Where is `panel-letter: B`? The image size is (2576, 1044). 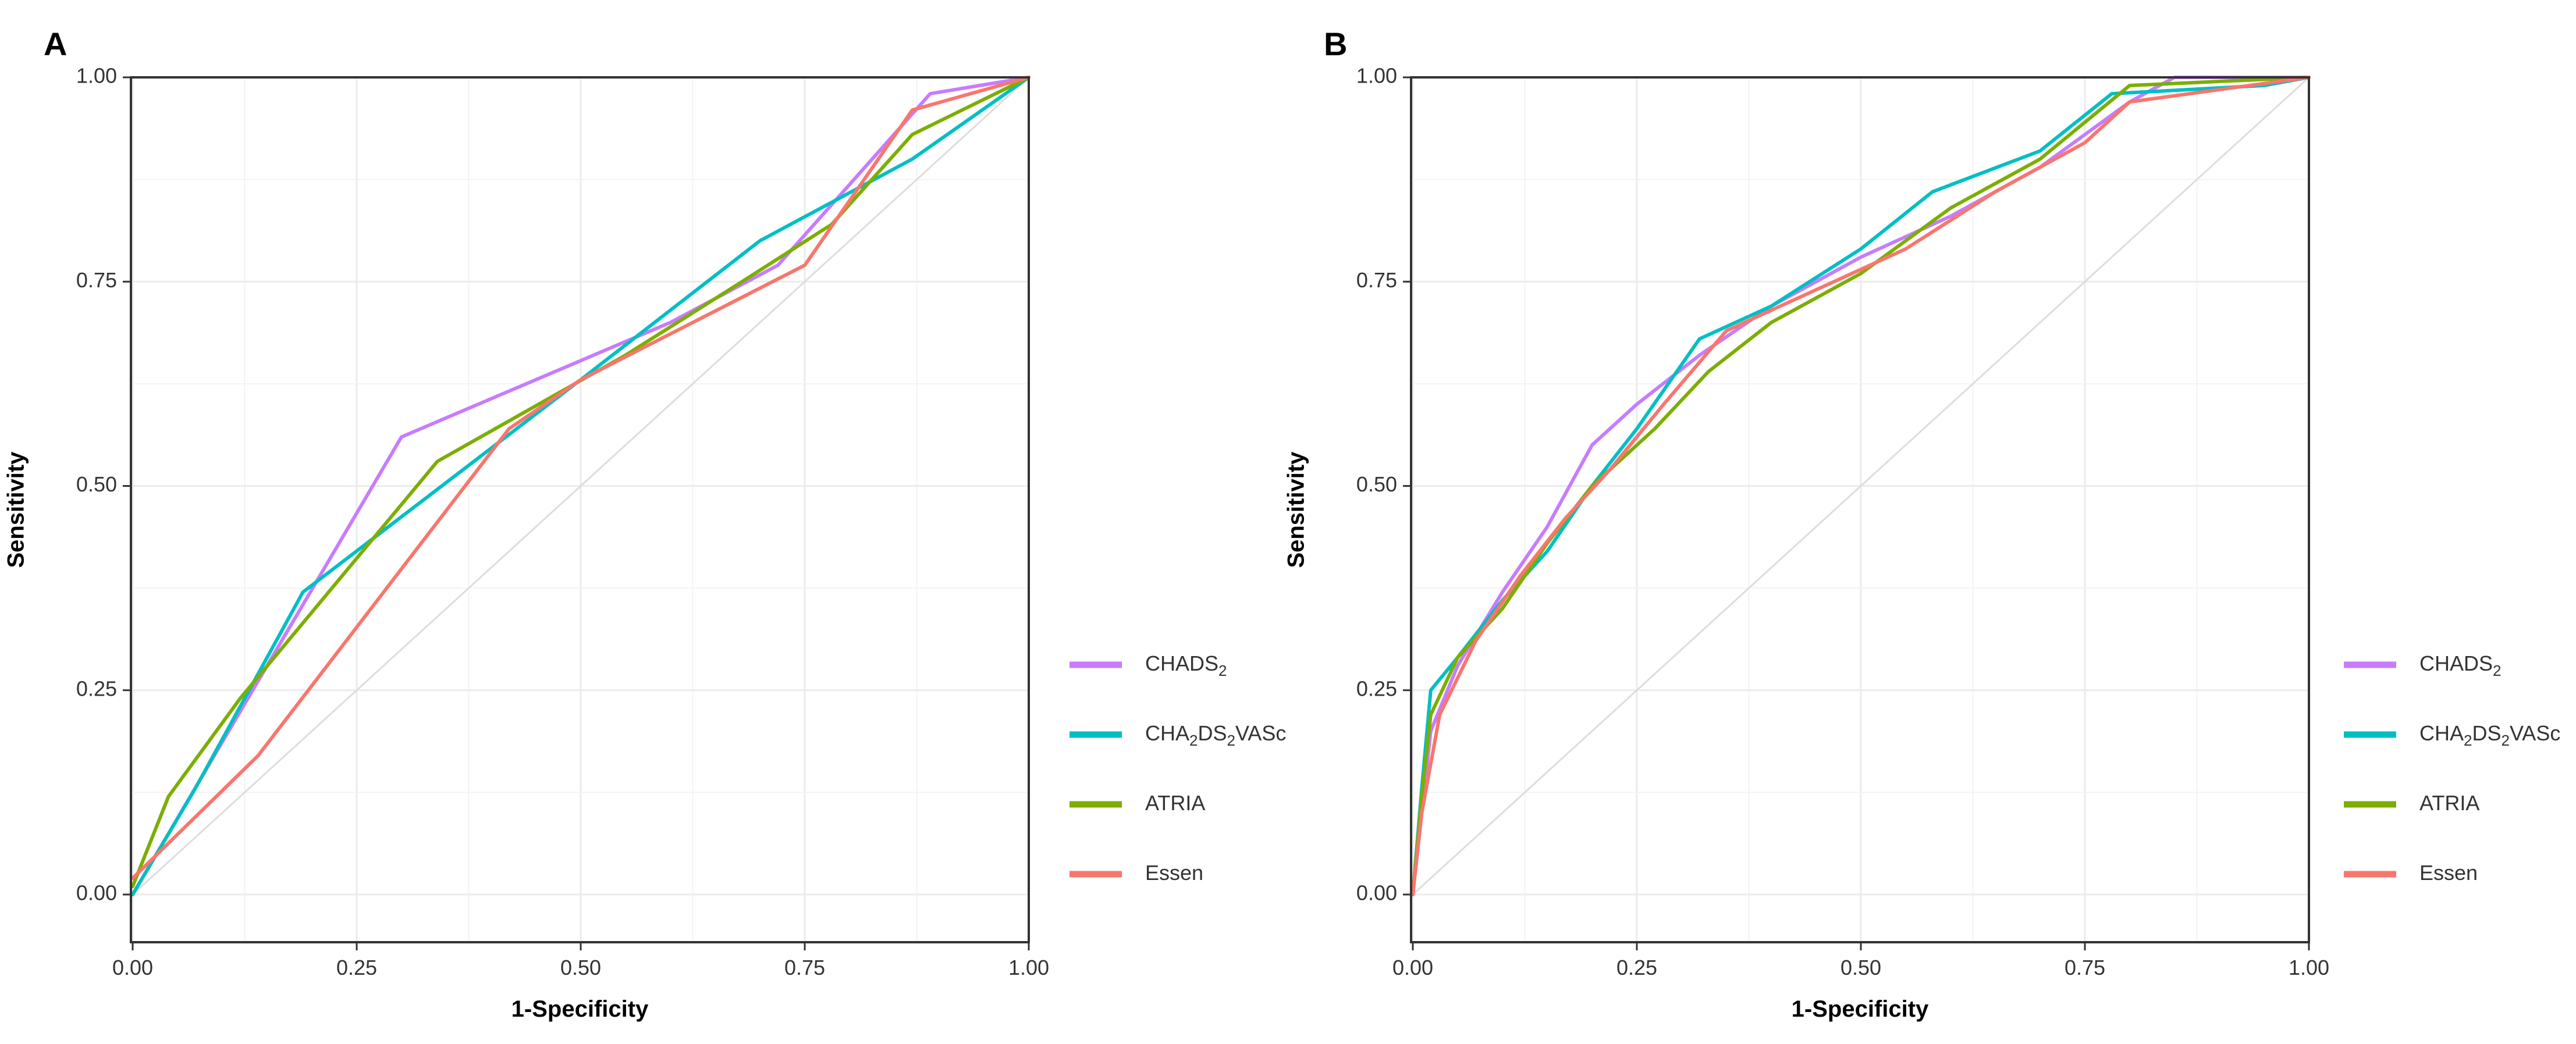
panel-letter: B is located at coordinates (1335, 44).